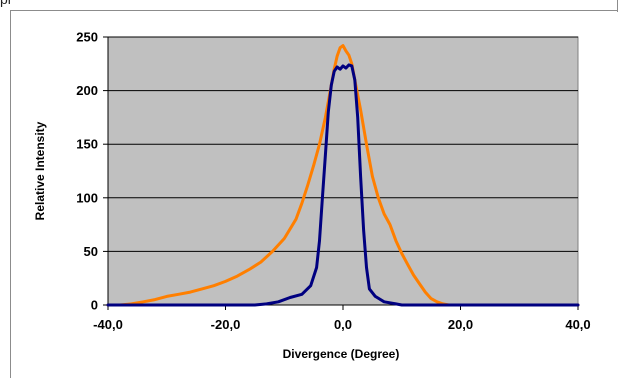  I want to click on y-tick-label: 150, so click(87, 144).